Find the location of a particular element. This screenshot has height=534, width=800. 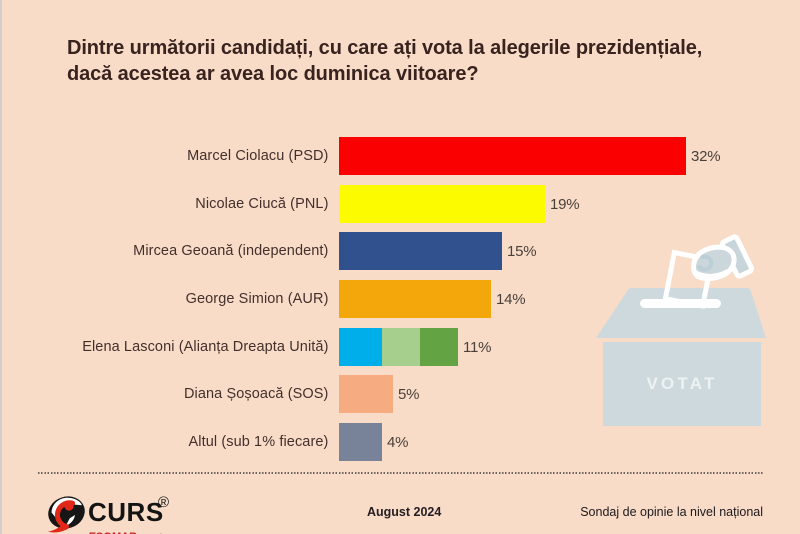

svg-text: ESOMAR is located at coordinates (112, 532).